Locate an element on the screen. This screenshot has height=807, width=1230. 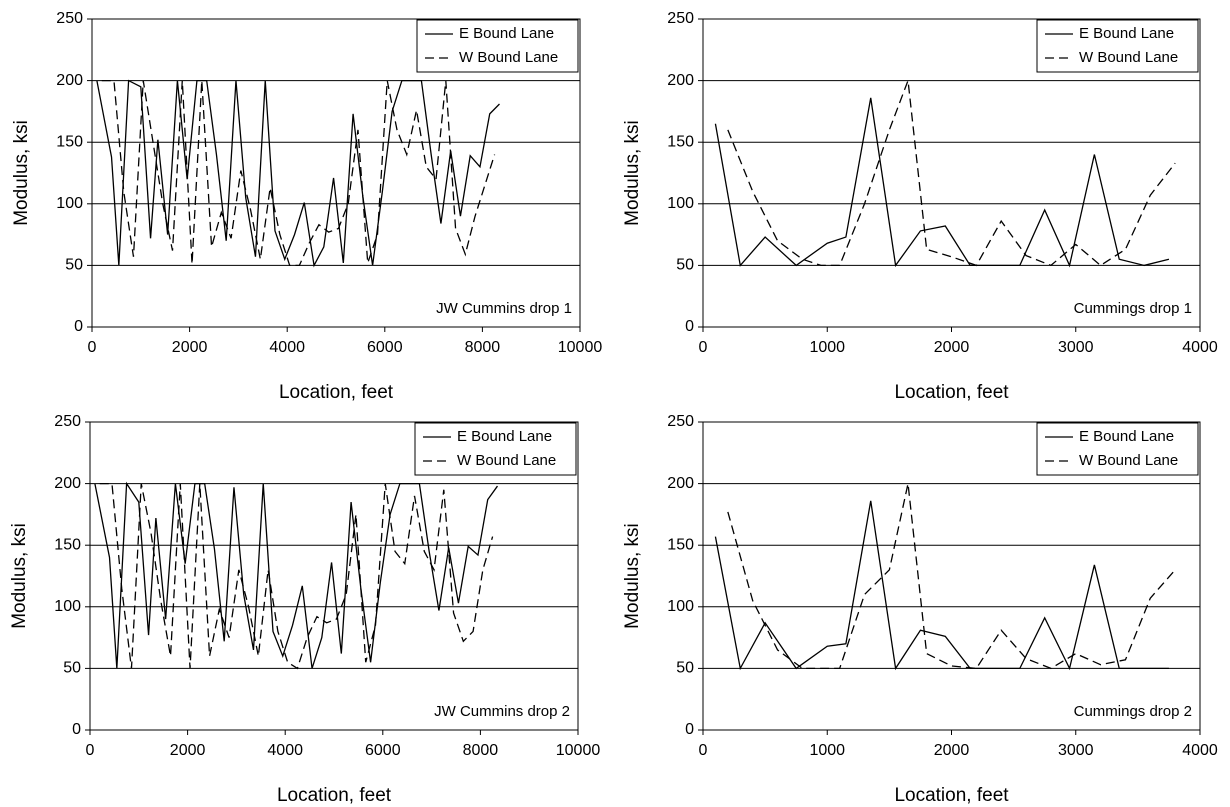
annotation: Cummings drop 1 is located at coordinates (1133, 308).